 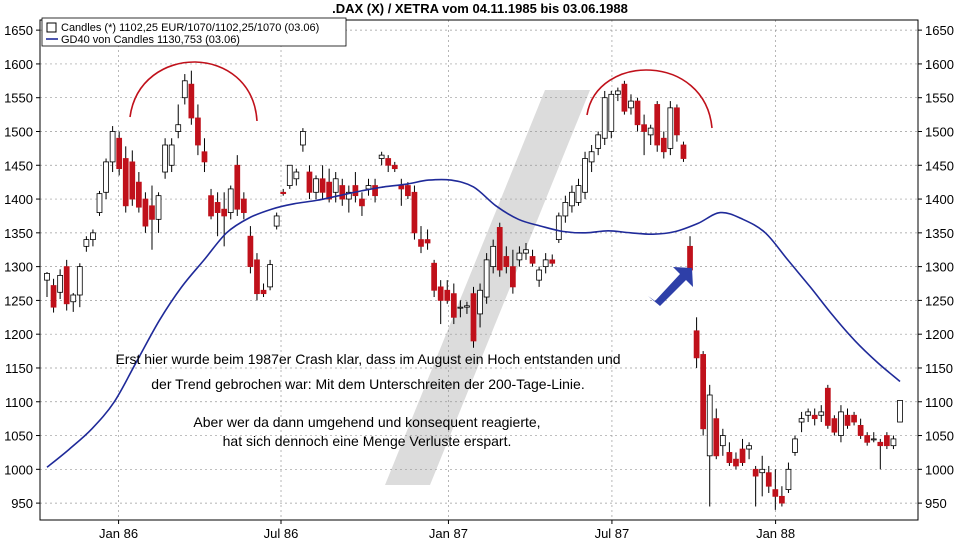 I want to click on x-tick-label: Jul 86, so click(x=281, y=533).